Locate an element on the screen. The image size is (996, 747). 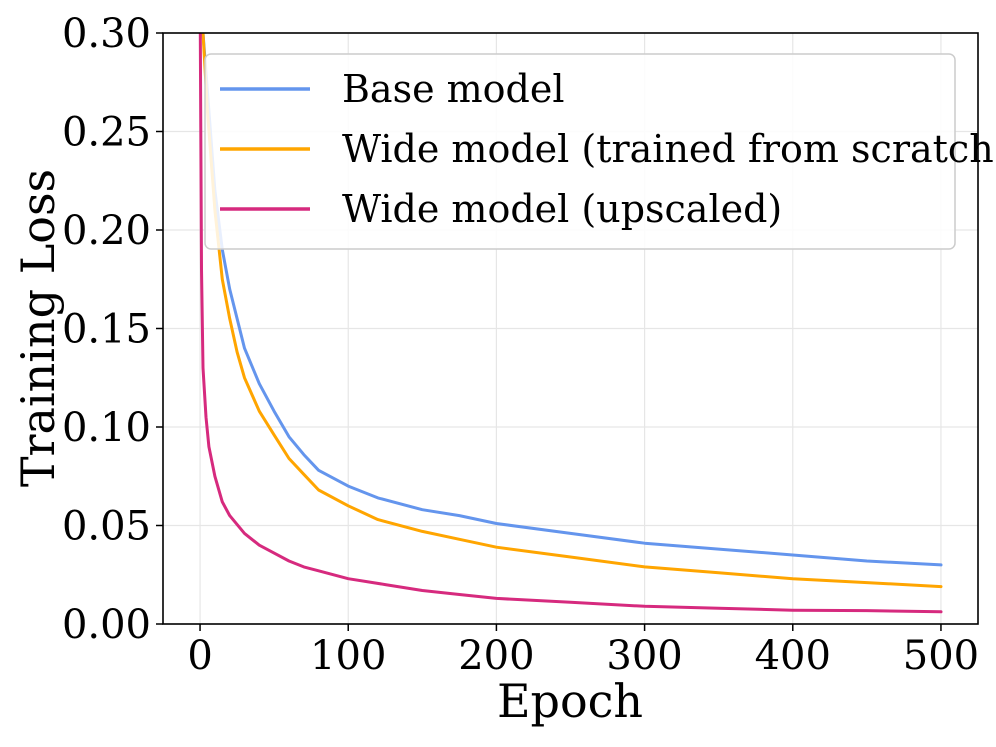
y-tick-label: 0.05 is located at coordinates (106, 527).